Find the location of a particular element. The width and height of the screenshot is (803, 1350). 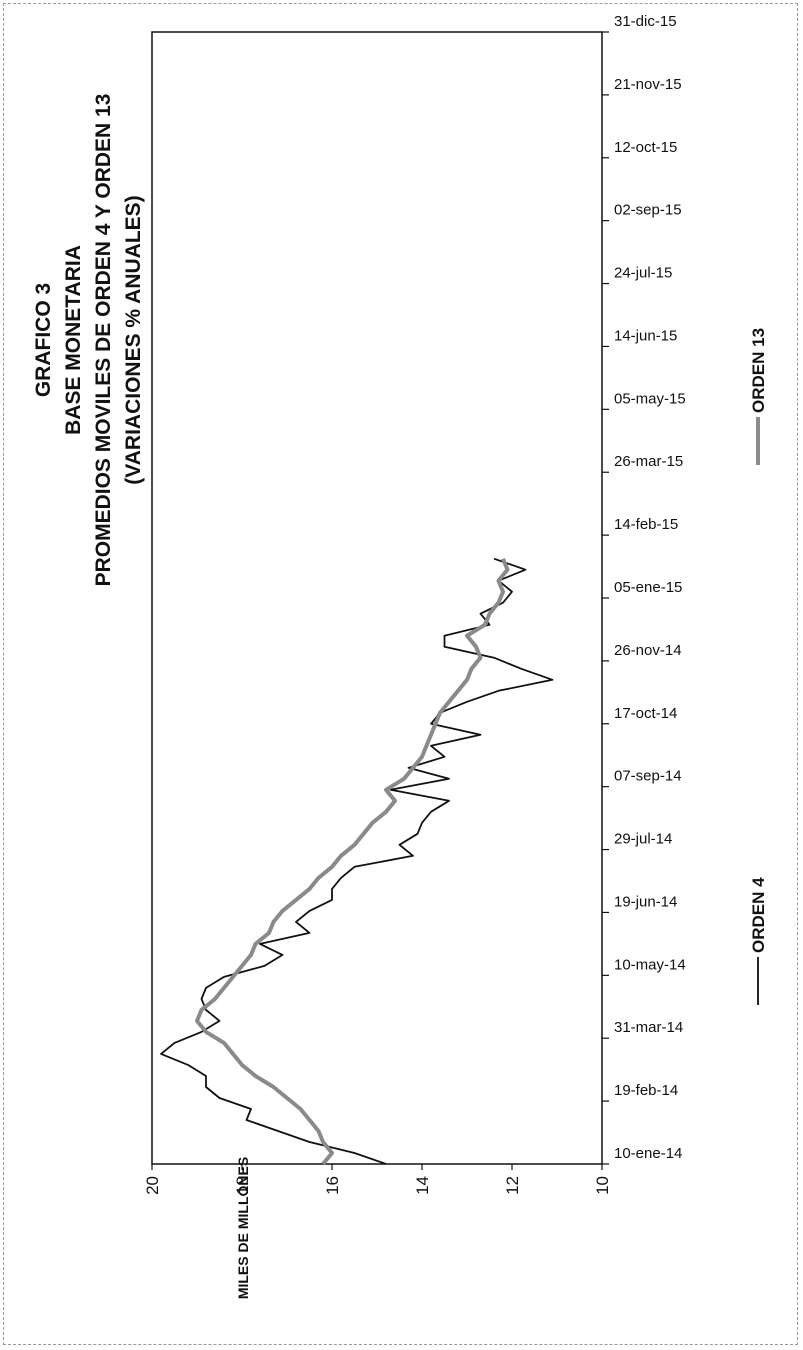

y-tick-label: 18 is located at coordinates (242, 1185).